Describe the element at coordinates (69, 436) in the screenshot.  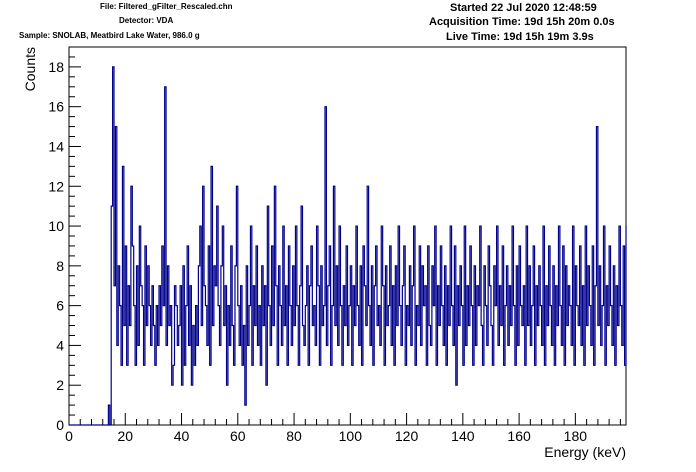
I see `x-tick-label: 0` at that location.